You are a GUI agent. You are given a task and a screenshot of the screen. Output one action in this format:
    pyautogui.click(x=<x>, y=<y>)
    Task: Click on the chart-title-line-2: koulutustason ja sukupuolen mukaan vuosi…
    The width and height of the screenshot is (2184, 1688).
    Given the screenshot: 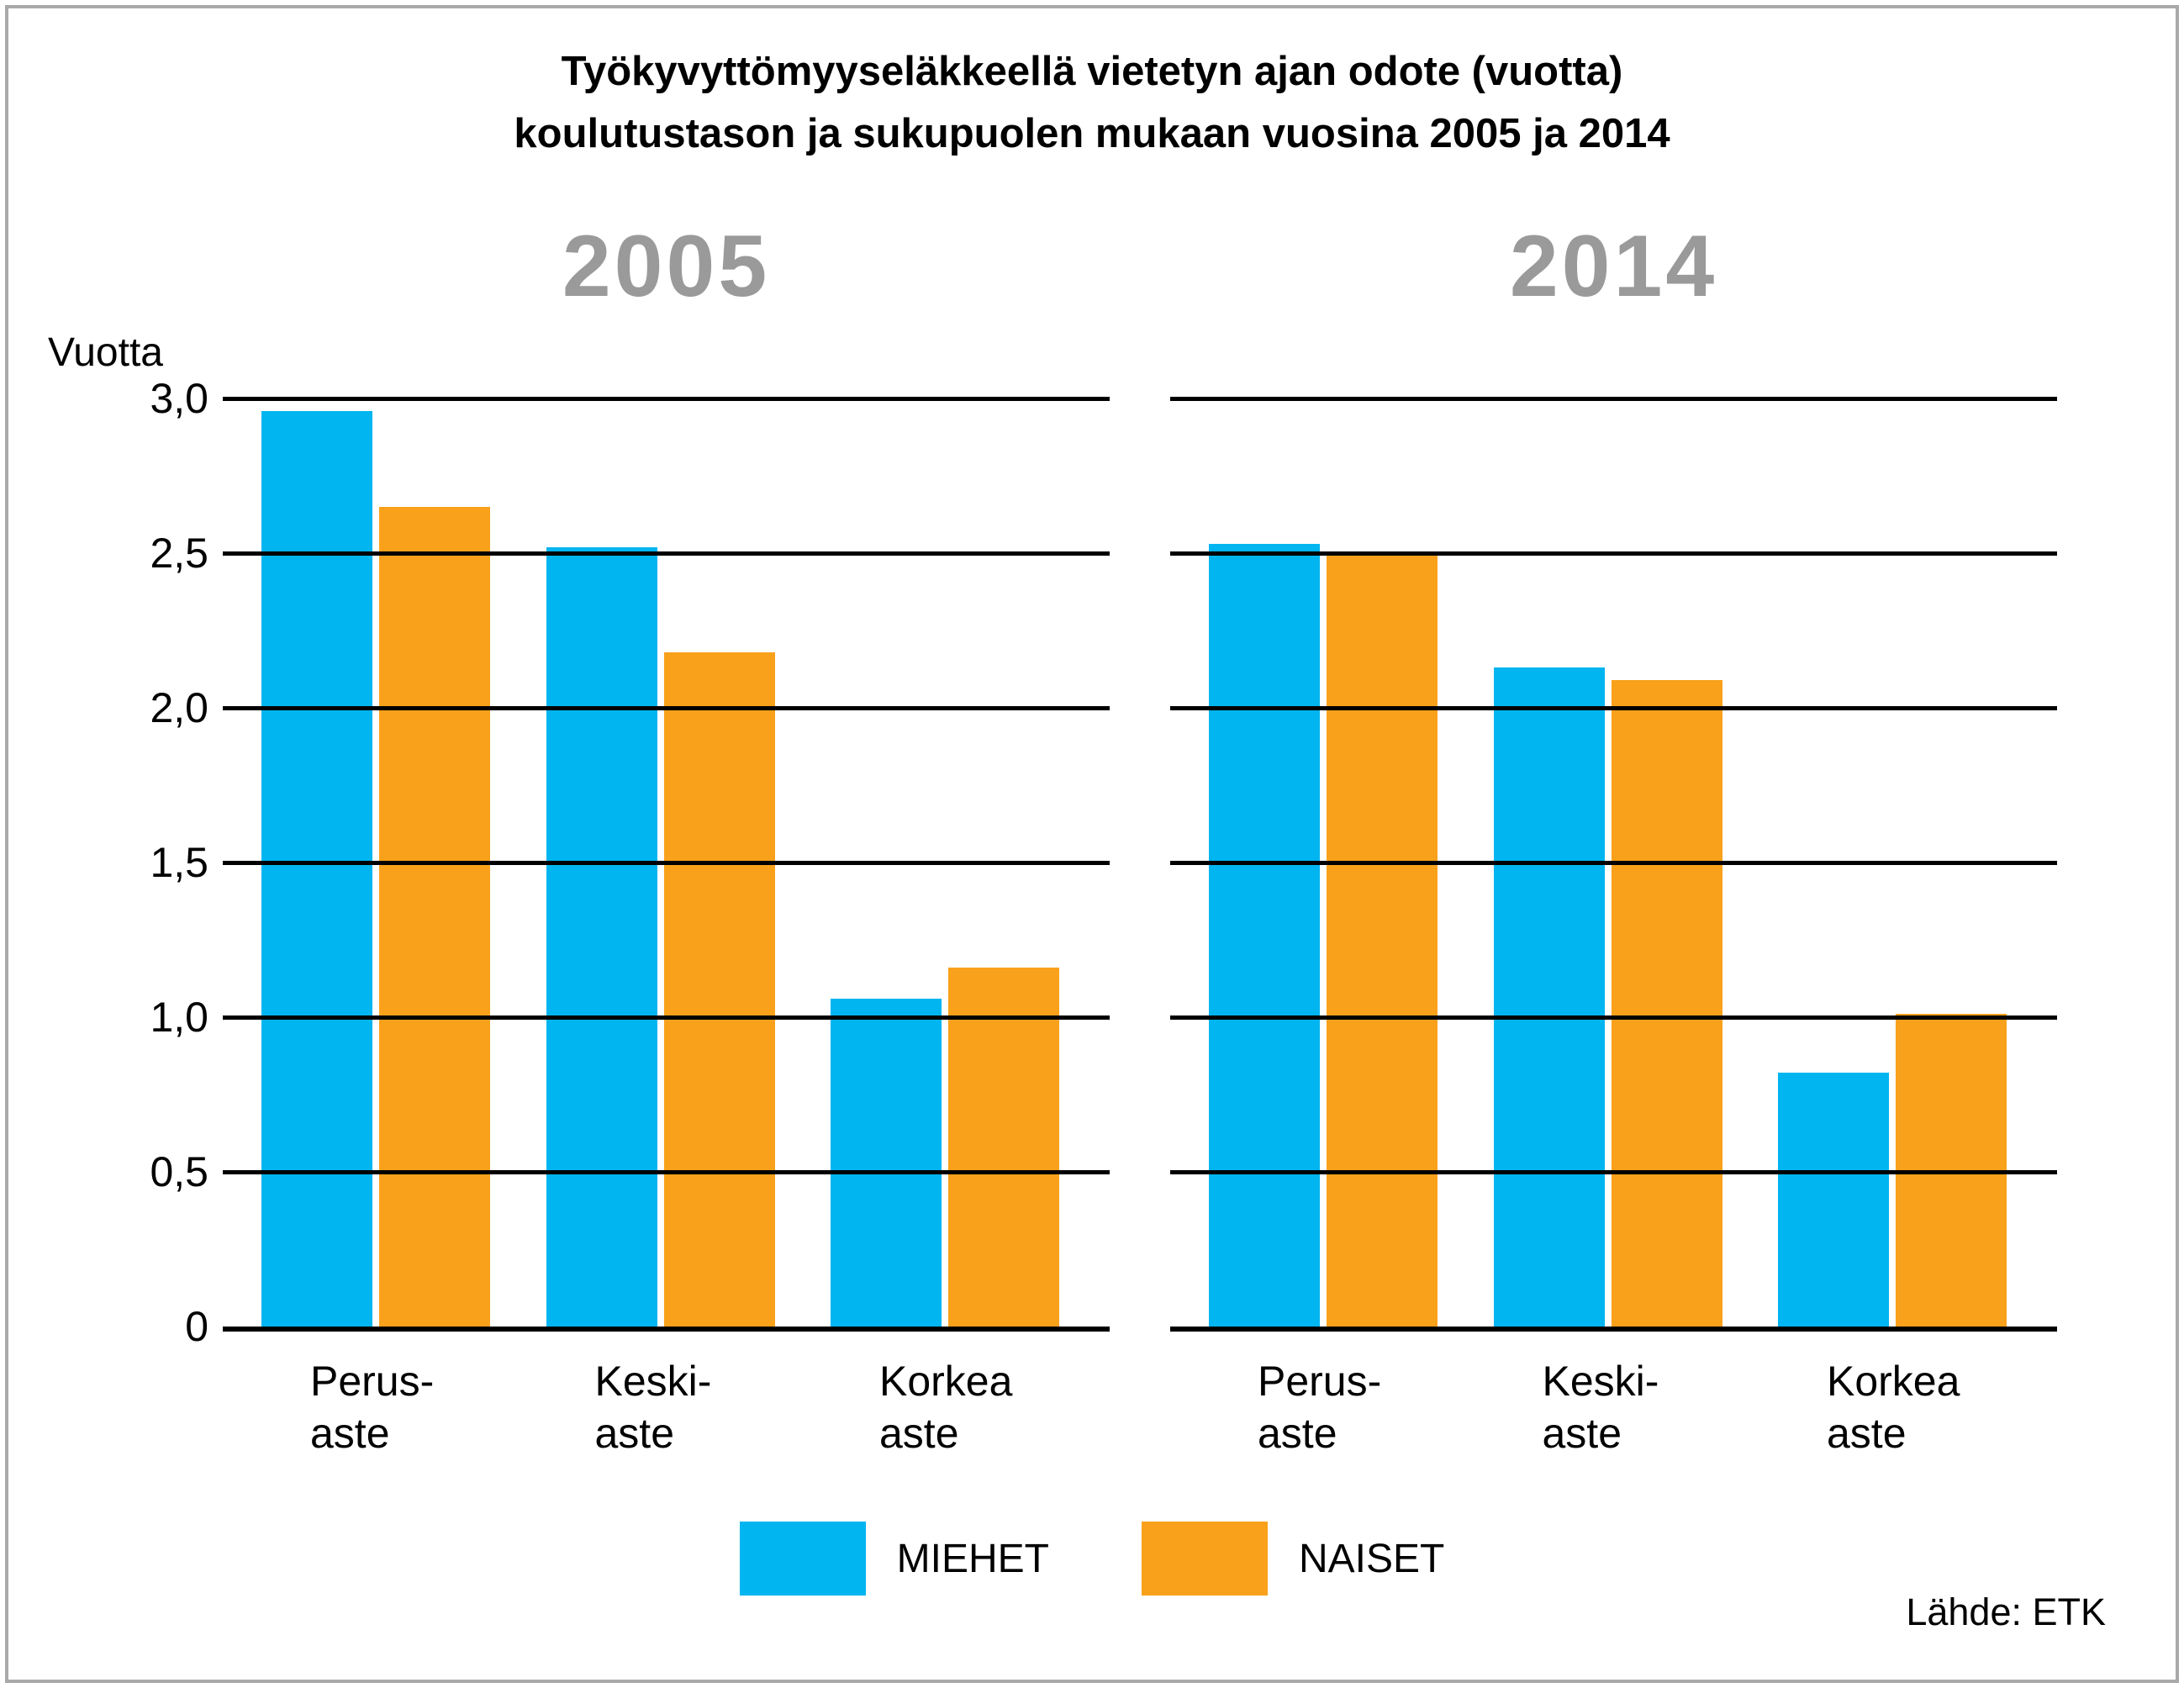 What is the action you would take?
    pyautogui.click(x=1092, y=133)
    